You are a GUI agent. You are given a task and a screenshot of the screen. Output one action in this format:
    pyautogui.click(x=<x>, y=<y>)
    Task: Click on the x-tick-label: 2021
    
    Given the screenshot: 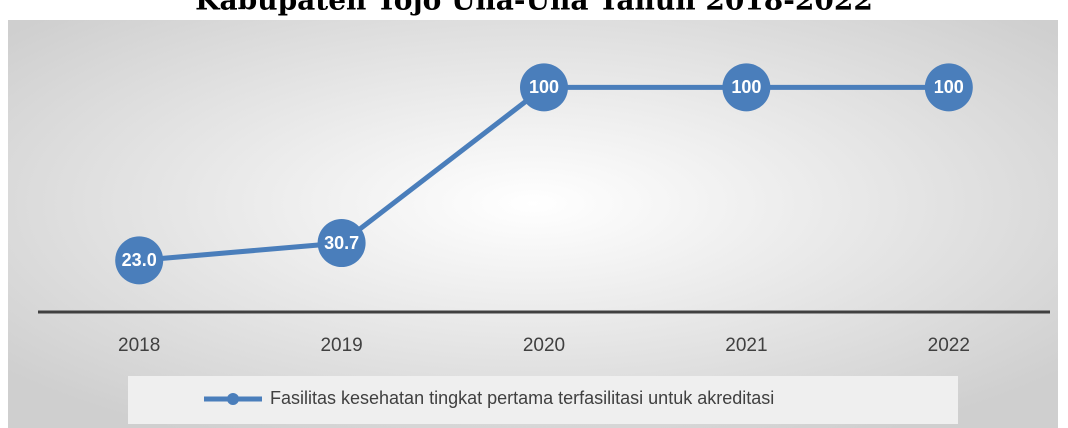 What is the action you would take?
    pyautogui.click(x=746, y=345)
    